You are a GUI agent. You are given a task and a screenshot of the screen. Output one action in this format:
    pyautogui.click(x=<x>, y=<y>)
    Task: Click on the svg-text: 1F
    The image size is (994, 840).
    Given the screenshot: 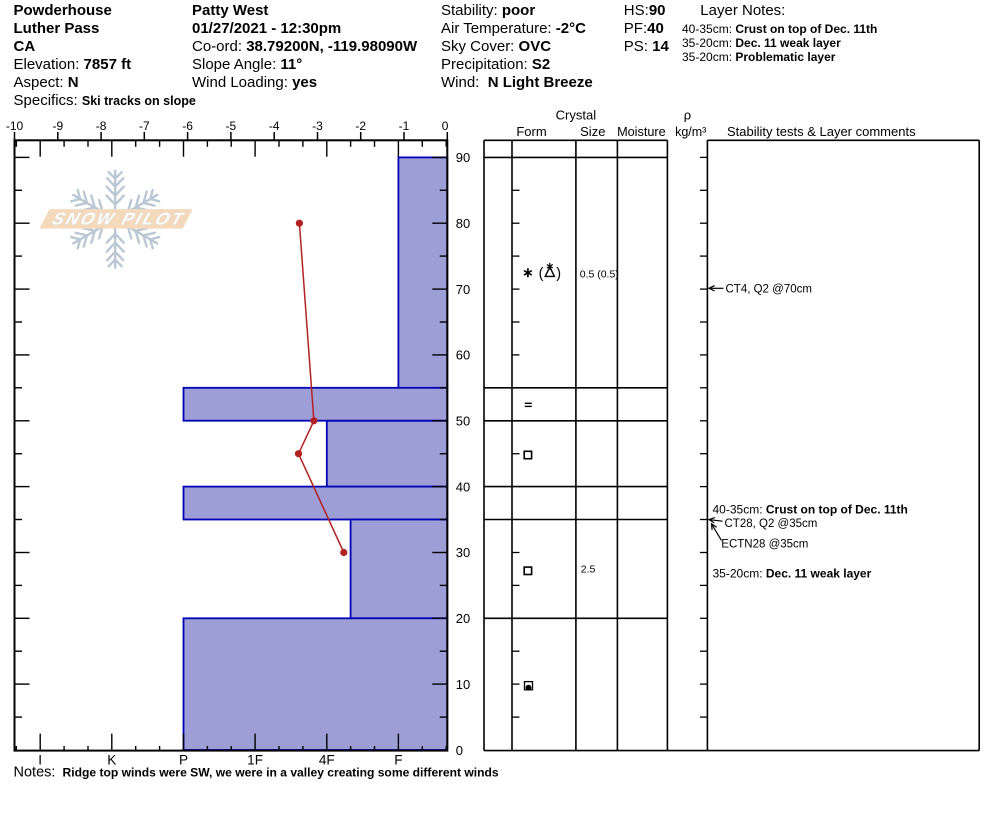 What is the action you would take?
    pyautogui.click(x=255, y=760)
    